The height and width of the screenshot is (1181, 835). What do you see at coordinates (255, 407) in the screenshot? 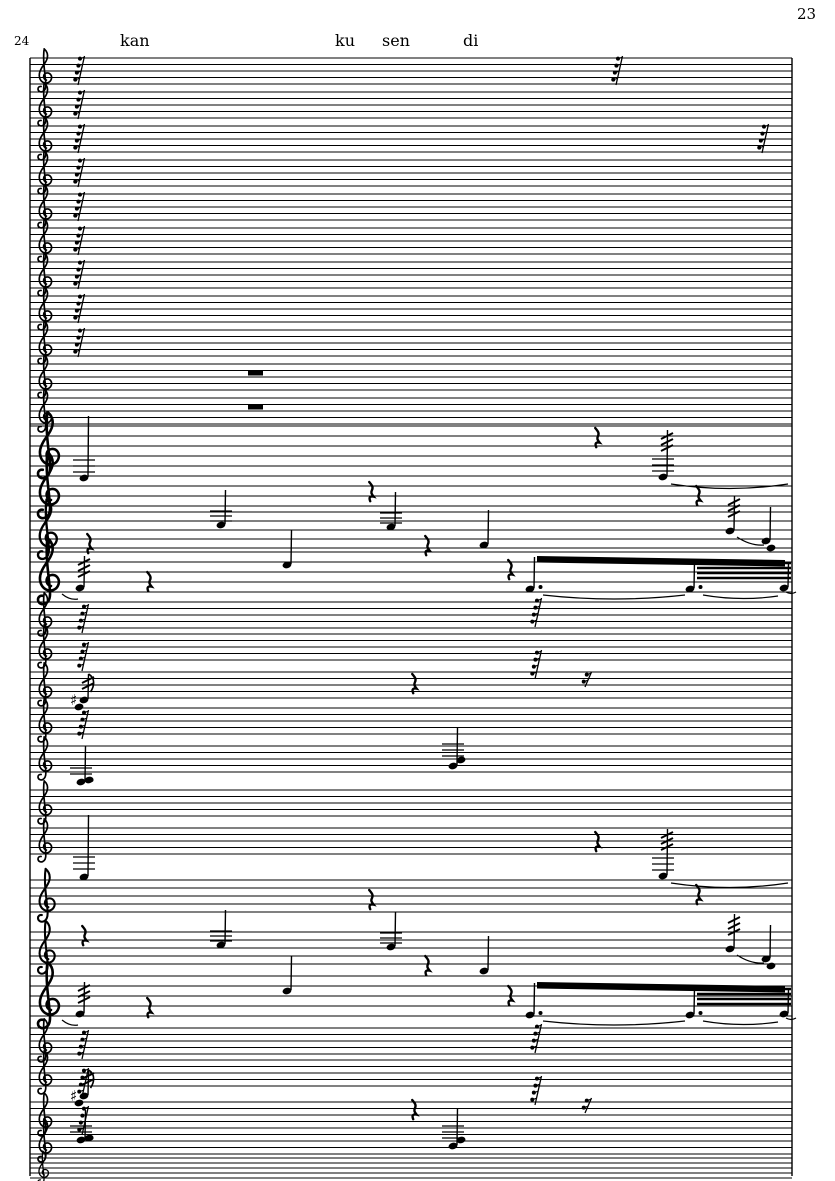
I see `half-rest-icon` at bounding box center [255, 407].